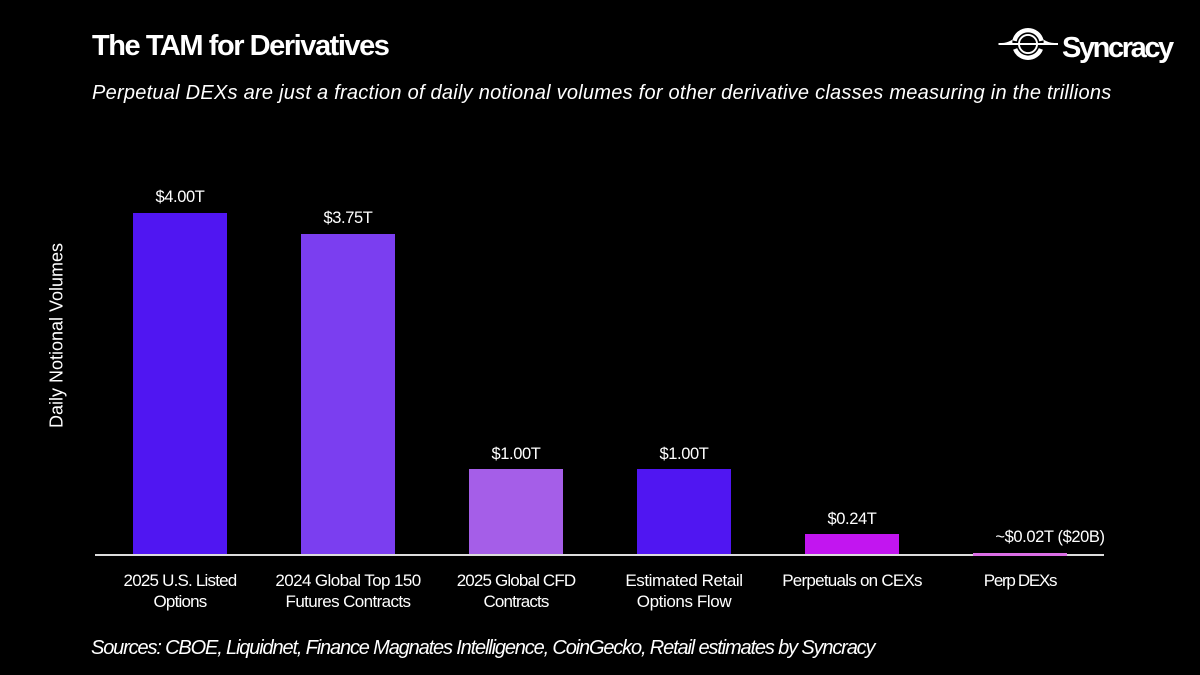  I want to click on svg-text: Syncracy, so click(1118, 48).